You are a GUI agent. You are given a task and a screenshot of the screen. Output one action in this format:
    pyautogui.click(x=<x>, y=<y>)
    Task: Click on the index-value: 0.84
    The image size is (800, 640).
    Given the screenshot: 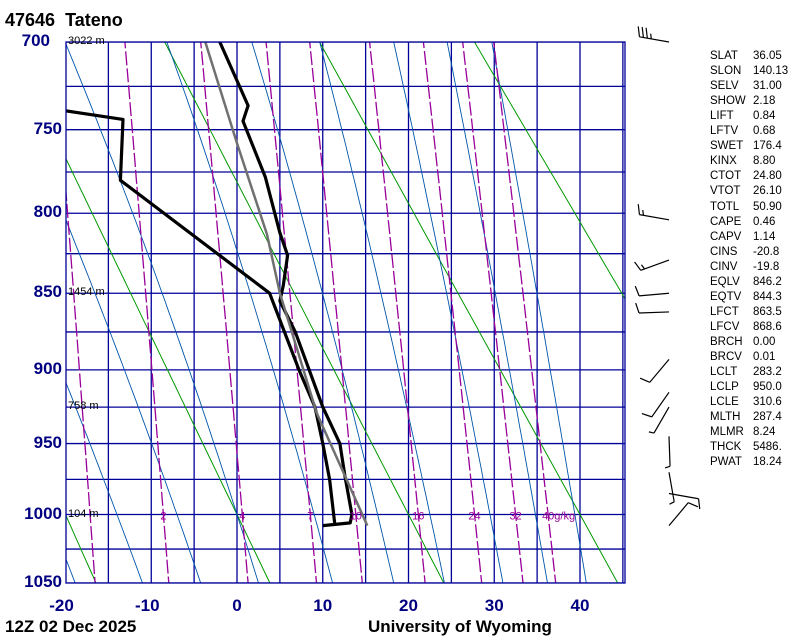 What is the action you would take?
    pyautogui.click(x=764, y=116)
    